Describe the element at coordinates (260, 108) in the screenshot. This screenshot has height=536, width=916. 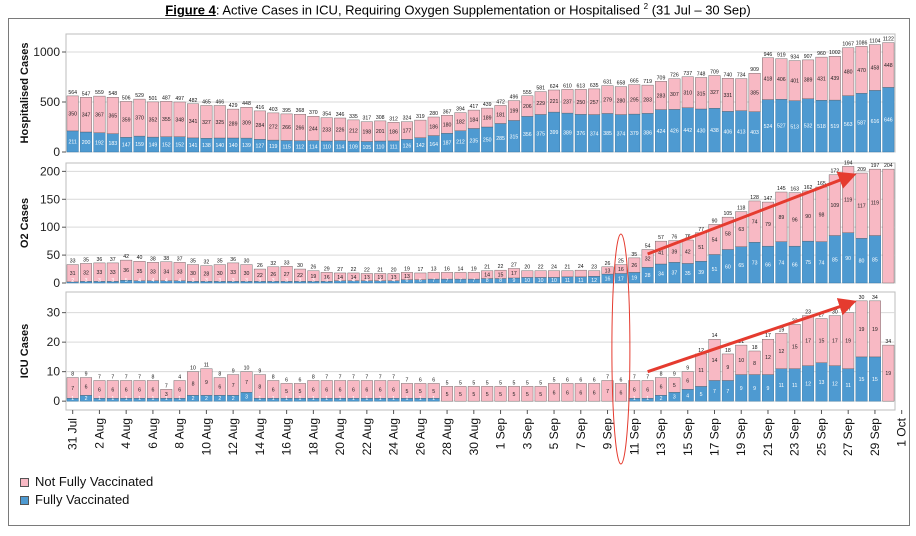
I see `total-label: 416` at that location.